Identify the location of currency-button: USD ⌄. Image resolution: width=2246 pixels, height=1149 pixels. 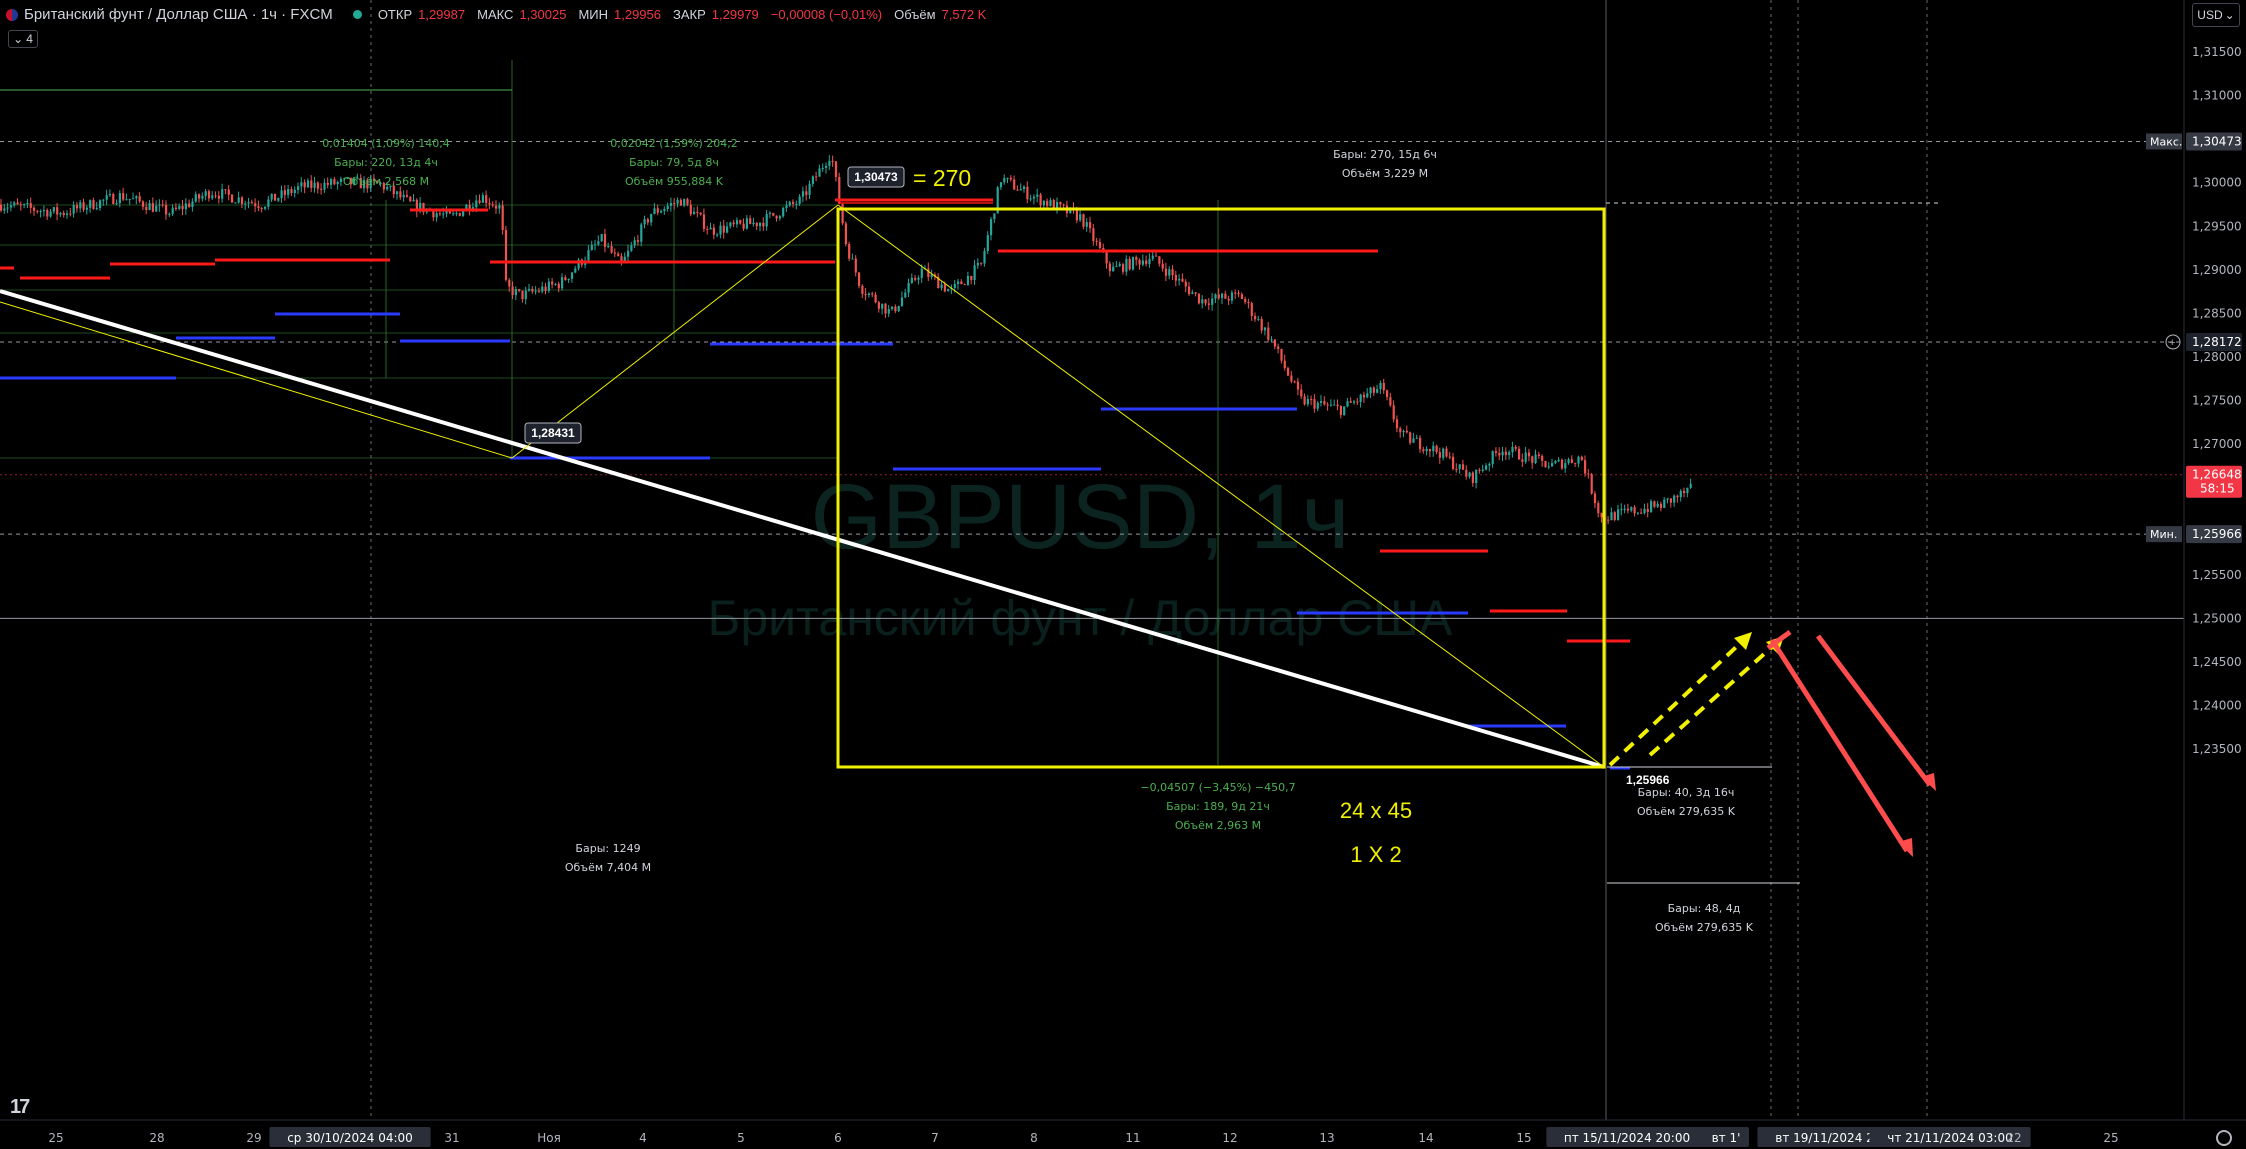
(2216, 15).